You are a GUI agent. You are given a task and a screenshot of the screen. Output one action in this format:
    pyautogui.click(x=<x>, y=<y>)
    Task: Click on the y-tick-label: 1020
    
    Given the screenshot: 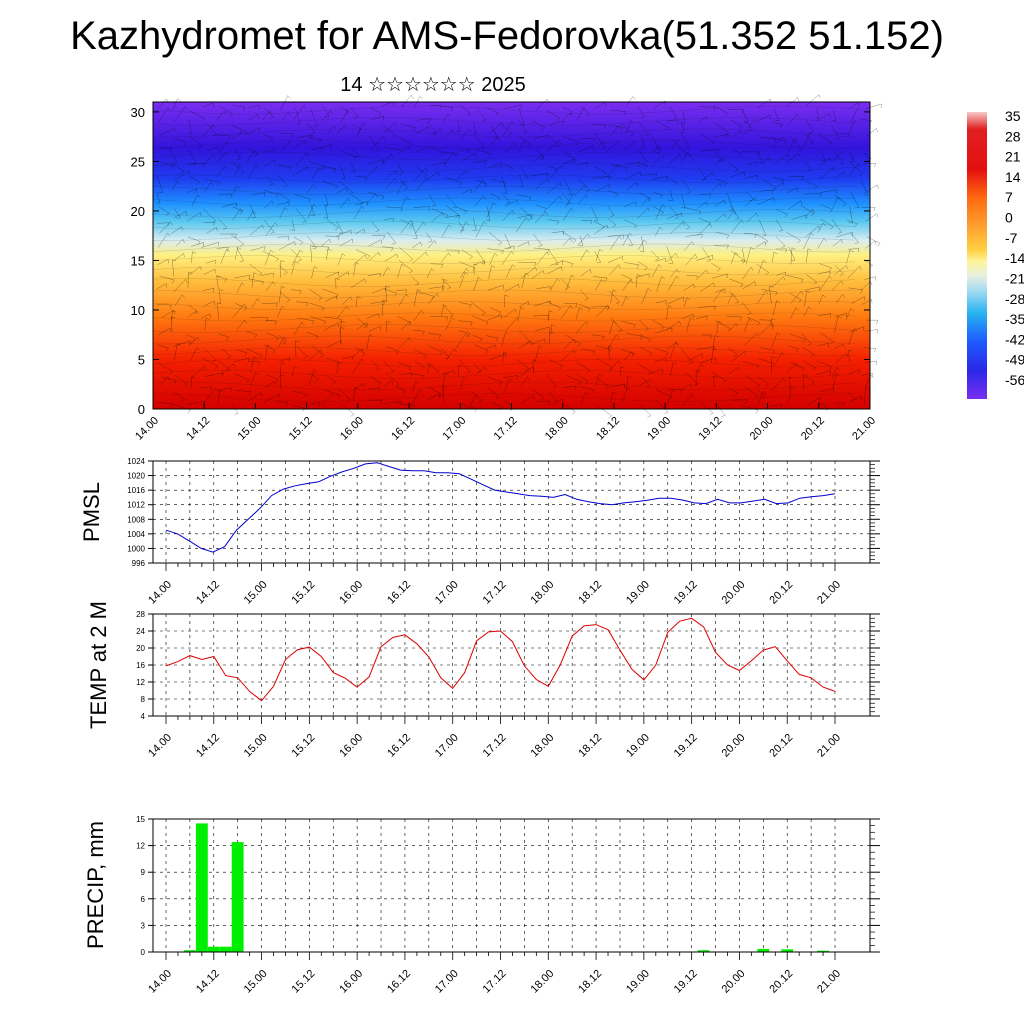 What is the action you would take?
    pyautogui.click(x=136, y=476)
    